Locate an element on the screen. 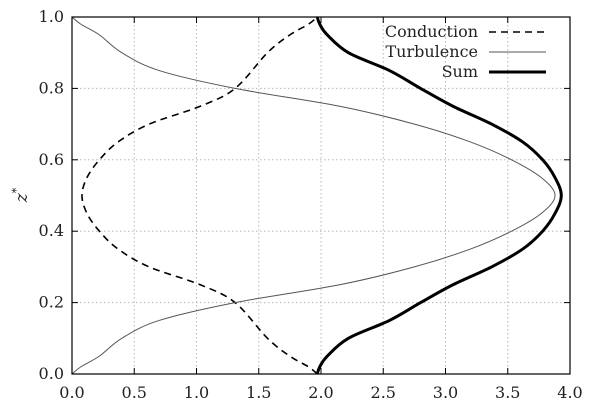  y-tick-label: 0.2 is located at coordinates (51, 302).